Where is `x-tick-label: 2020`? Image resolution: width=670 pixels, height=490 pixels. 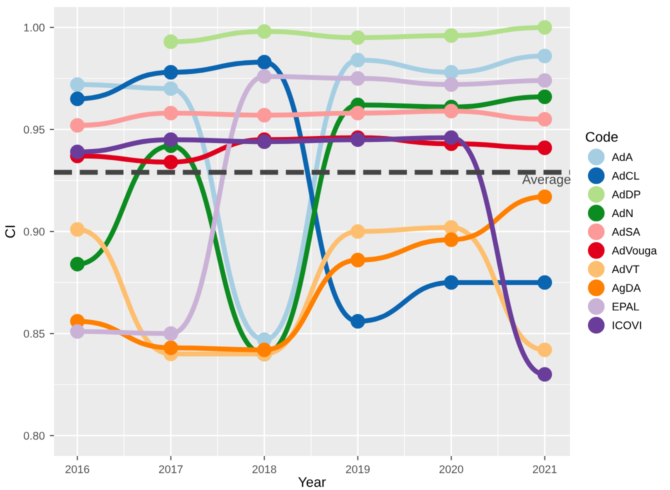
x-tick-label: 2020 is located at coordinates (451, 469).